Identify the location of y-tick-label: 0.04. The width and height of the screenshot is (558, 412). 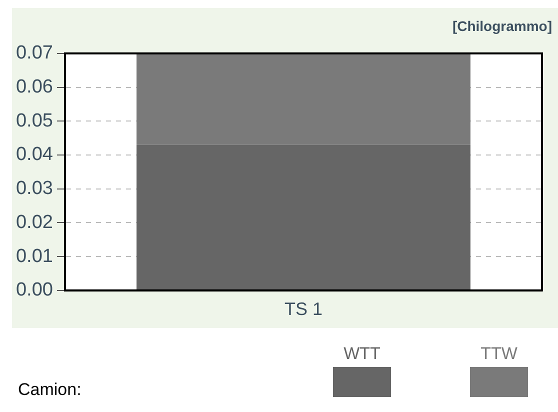
(35, 155).